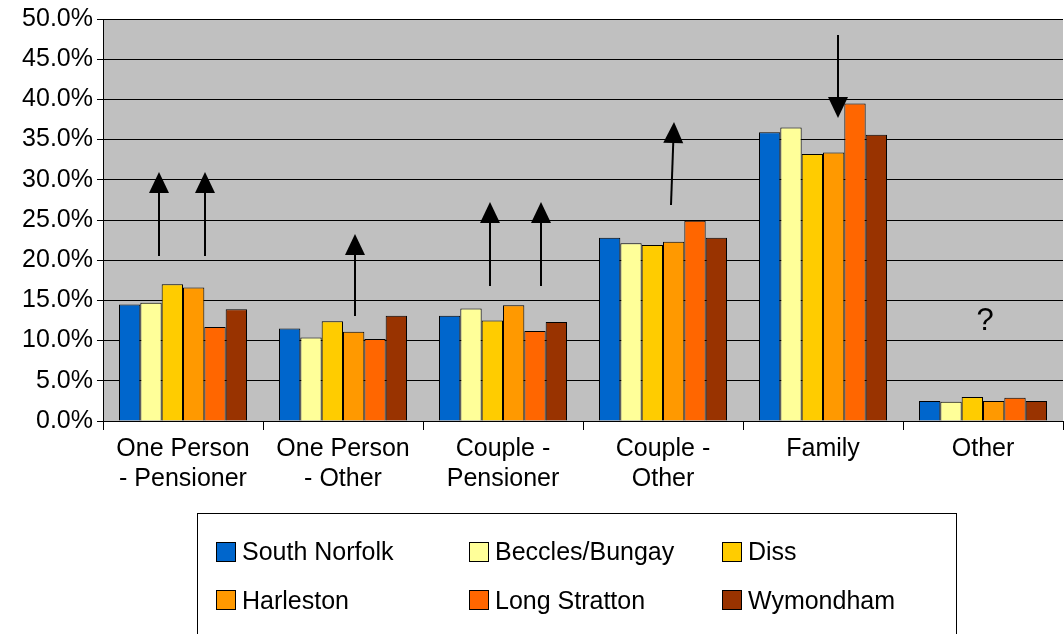  Describe the element at coordinates (57, 97) in the screenshot. I see `y-tick-label: 40.0%` at that location.